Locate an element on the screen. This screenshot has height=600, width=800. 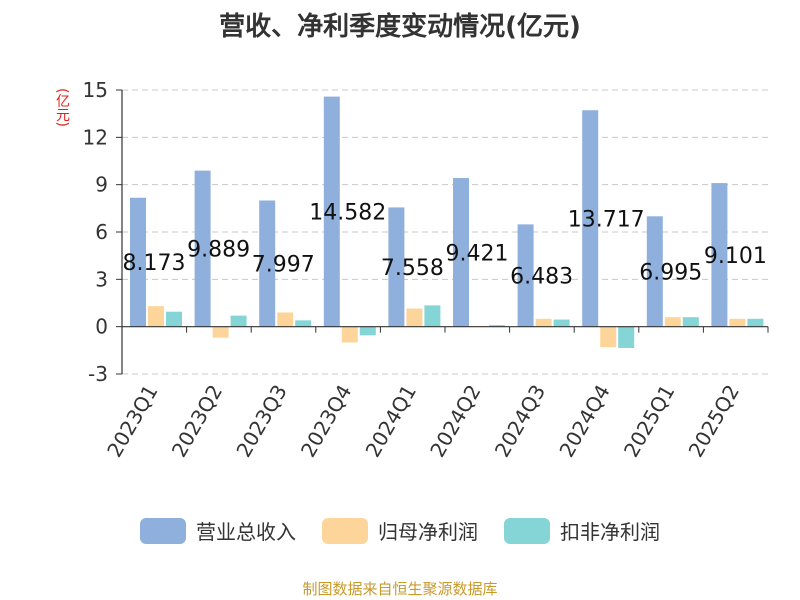
data-label: 14.582 is located at coordinates (347, 213).